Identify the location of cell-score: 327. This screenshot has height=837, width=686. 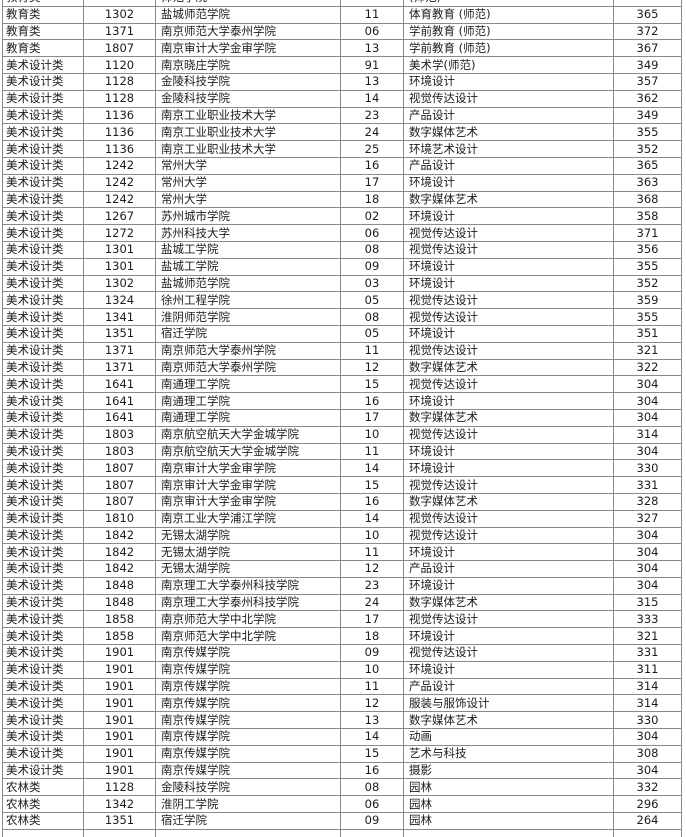
(647, 518).